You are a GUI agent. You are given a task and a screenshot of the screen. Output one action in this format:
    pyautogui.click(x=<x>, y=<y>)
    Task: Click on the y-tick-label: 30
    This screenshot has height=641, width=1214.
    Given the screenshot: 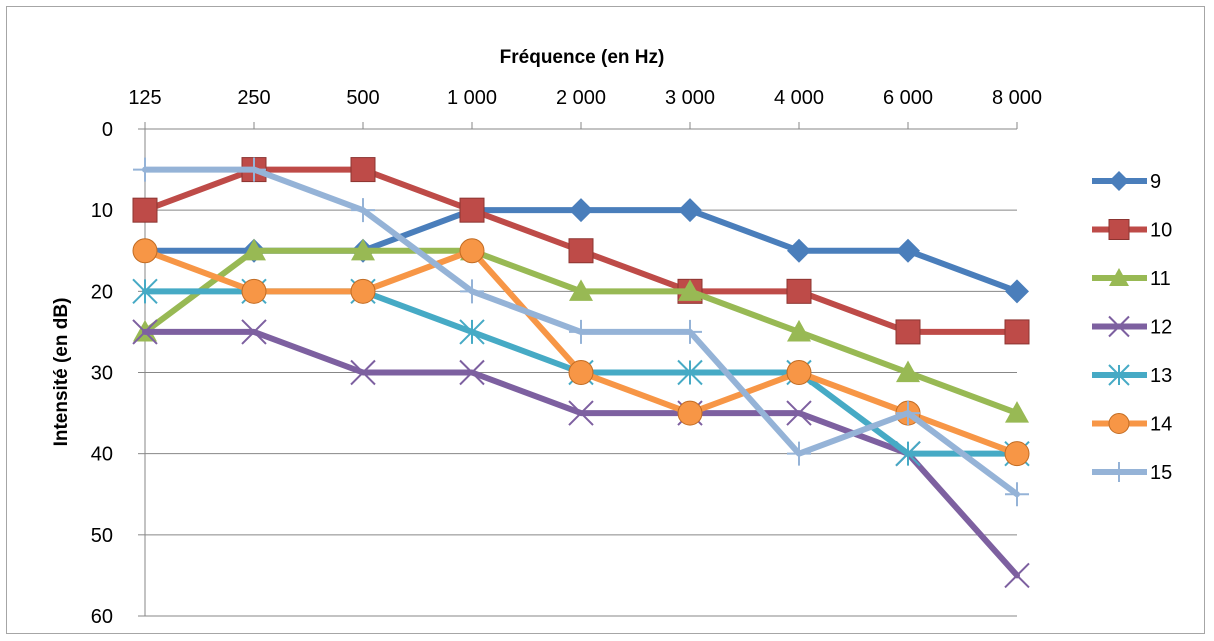 What is the action you would take?
    pyautogui.click(x=102, y=374)
    